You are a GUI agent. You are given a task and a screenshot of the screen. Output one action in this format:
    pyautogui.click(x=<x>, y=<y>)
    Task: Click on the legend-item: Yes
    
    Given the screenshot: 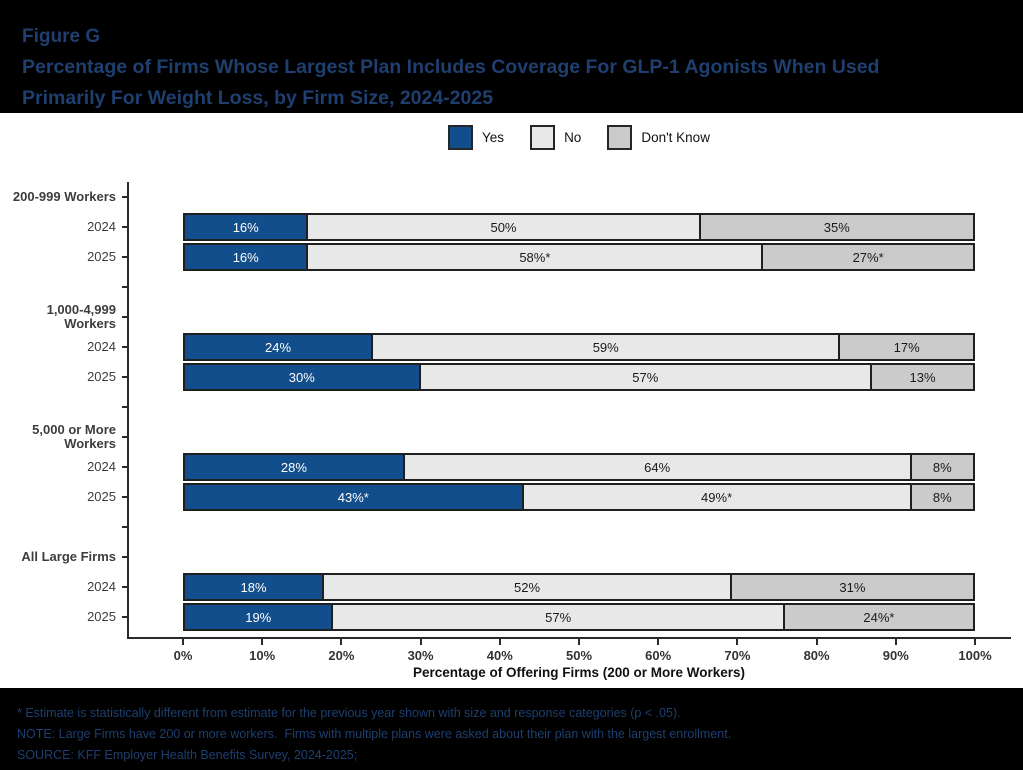 What is the action you would take?
    pyautogui.click(x=476, y=137)
    